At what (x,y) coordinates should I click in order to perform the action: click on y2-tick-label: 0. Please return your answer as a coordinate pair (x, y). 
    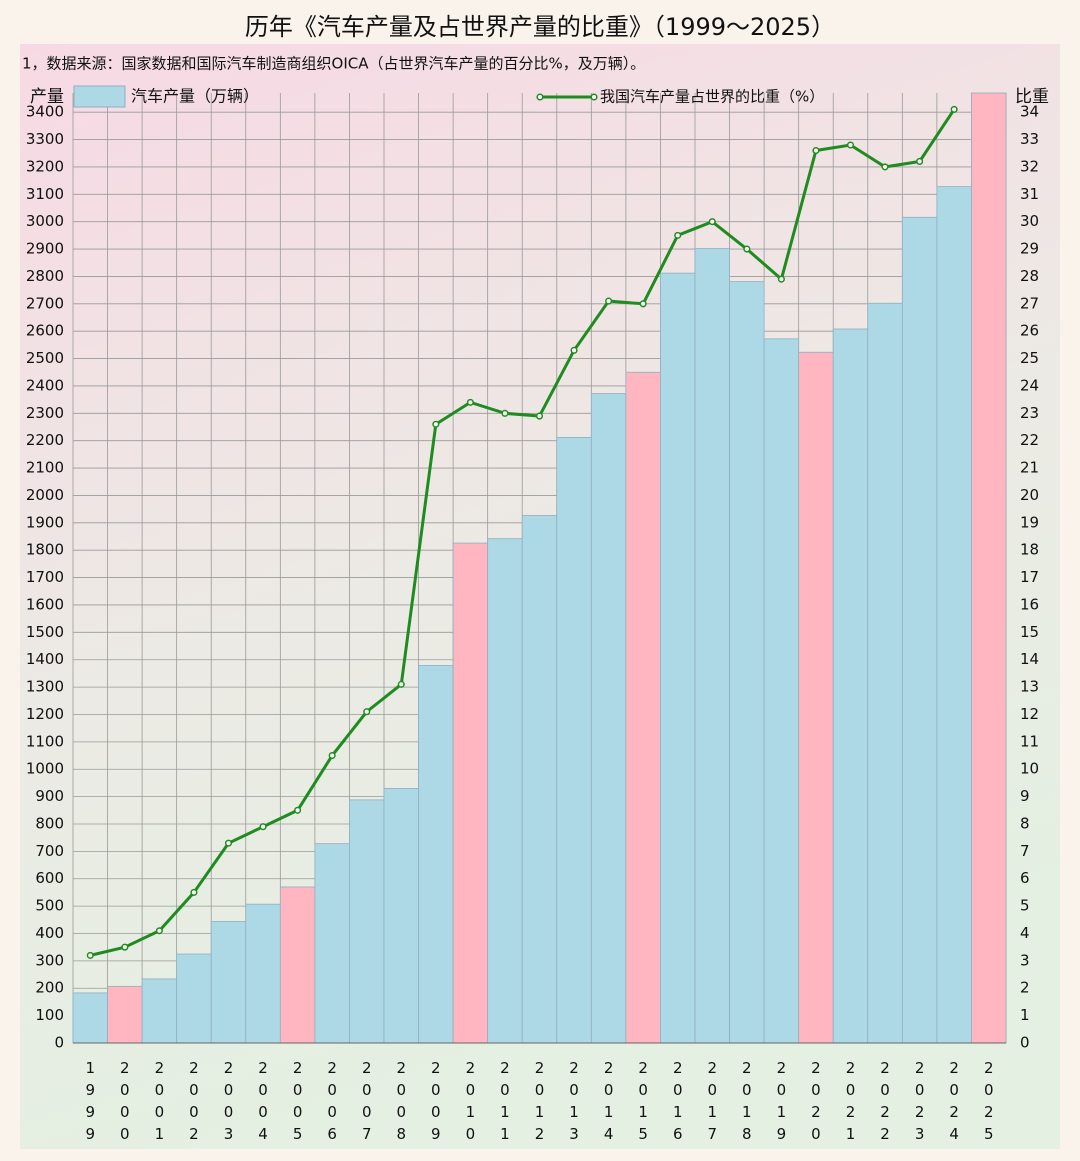
    Looking at the image, I should click on (1025, 1043).